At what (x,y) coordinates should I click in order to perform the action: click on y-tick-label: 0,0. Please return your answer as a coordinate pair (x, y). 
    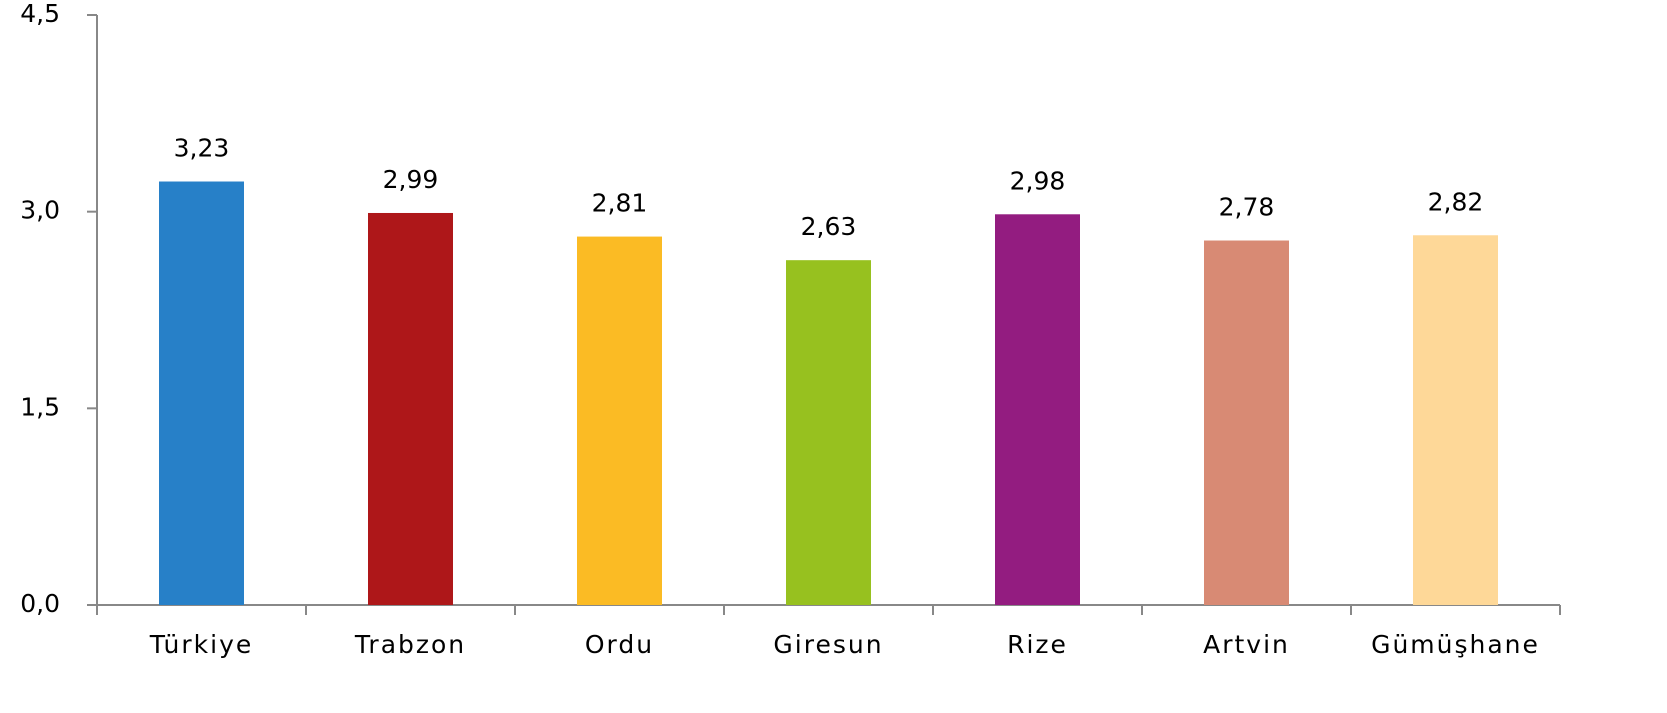
    Looking at the image, I should click on (40, 603).